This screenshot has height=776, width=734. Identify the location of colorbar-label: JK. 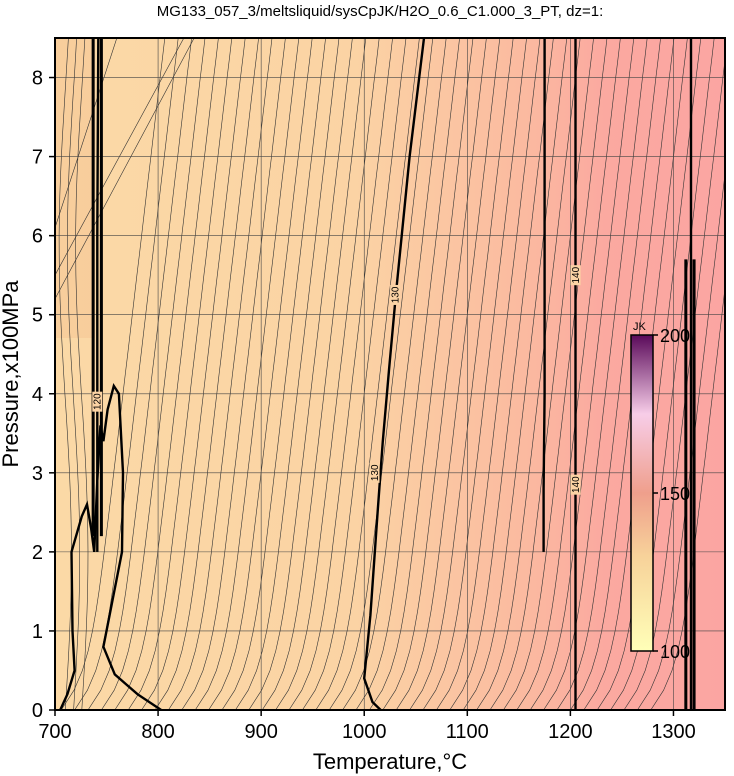
(640, 327).